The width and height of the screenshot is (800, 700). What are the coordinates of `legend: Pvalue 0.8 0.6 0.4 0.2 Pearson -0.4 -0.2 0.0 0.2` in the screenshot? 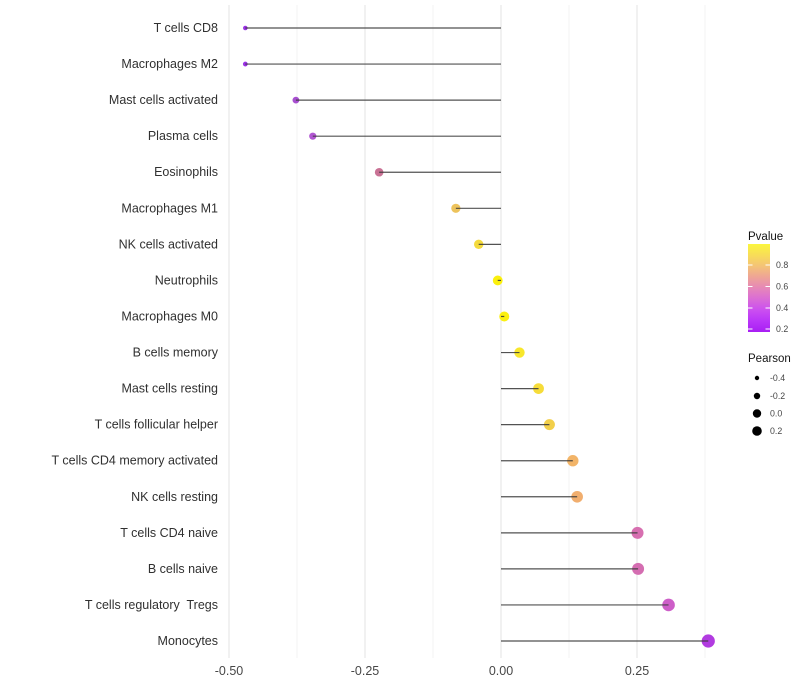 It's located at (769, 333).